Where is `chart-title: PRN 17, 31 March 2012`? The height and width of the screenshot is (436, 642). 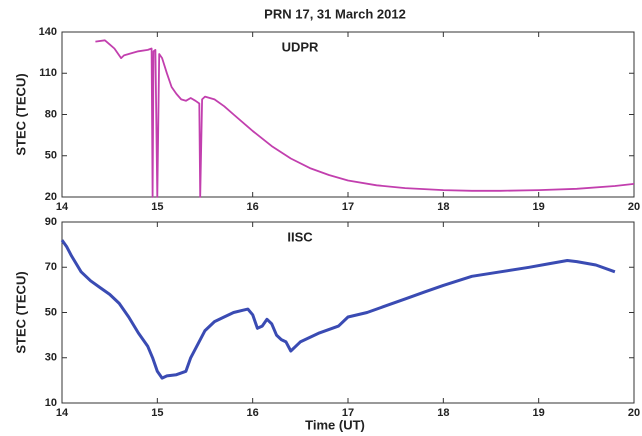 chart-title: PRN 17, 31 March 2012 is located at coordinates (335, 13).